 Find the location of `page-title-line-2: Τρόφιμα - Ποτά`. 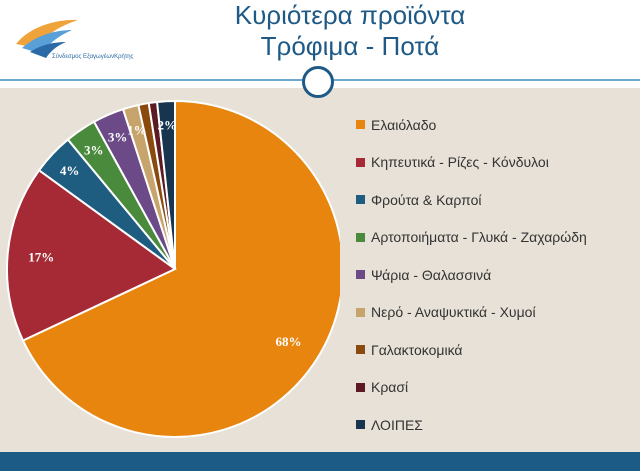

page-title-line-2: Τρόφιμα - Ποτά is located at coordinates (350, 46).